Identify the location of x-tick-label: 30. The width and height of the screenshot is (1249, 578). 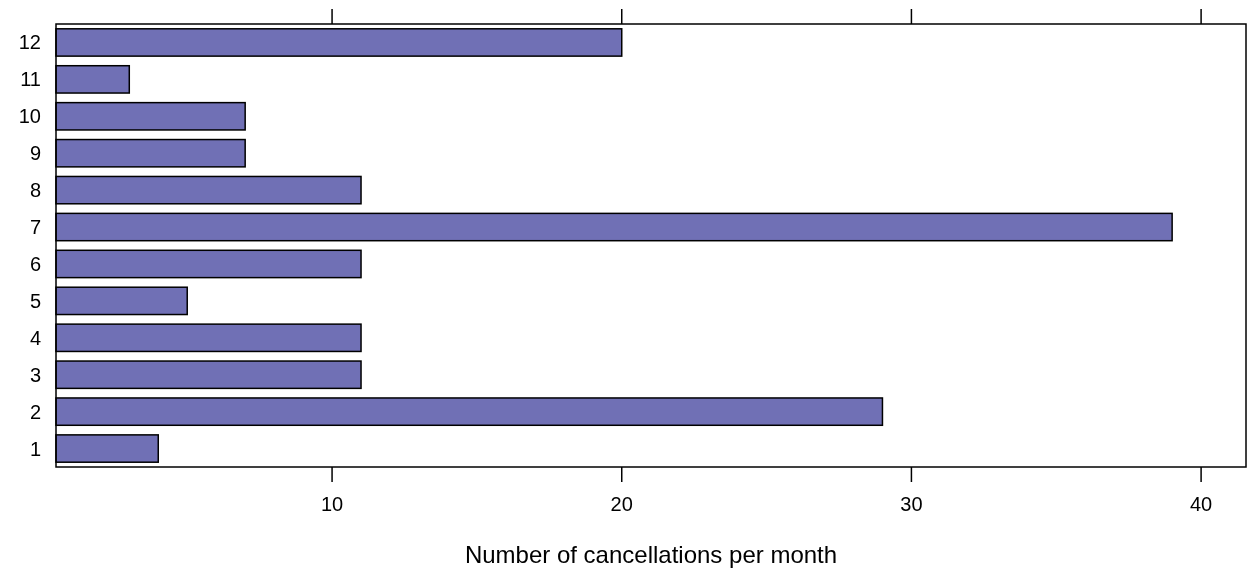
(911, 504).